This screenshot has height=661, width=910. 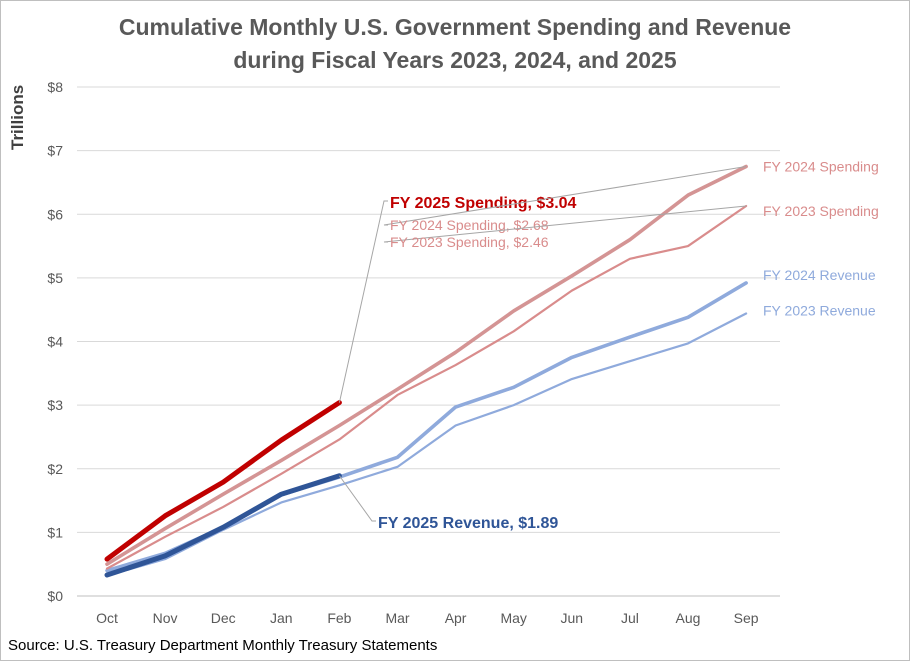 I want to click on x-tick-label: Jul, so click(x=630, y=618).